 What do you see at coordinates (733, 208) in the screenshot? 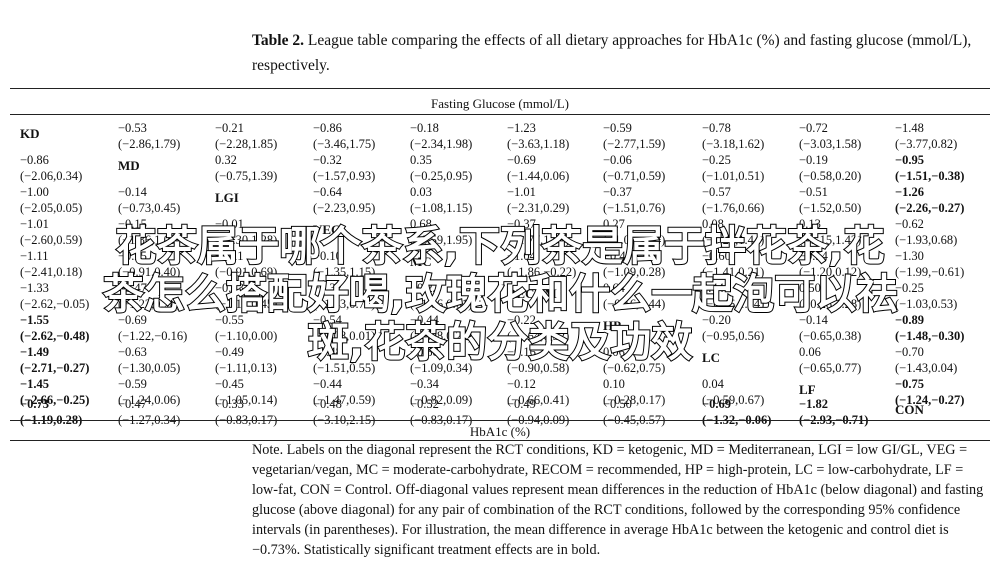
I see `cell-ci: (−1.76,0.66)` at bounding box center [733, 208].